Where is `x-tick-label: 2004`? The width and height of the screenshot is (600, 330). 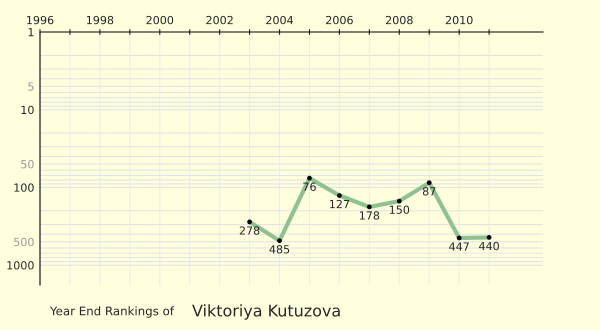 x-tick-label: 2004 is located at coordinates (280, 20).